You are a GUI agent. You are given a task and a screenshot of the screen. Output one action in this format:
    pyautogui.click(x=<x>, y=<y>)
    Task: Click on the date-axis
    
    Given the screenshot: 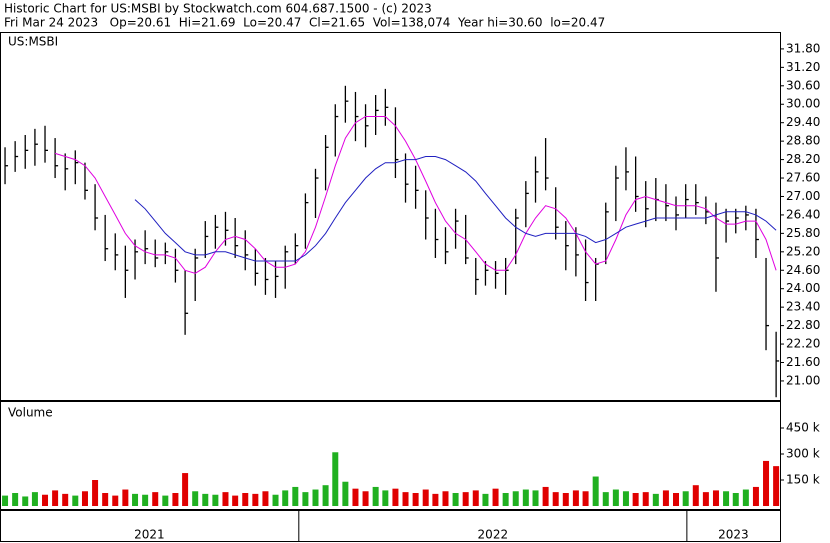 What is the action you would take?
    pyautogui.click(x=390, y=526)
    